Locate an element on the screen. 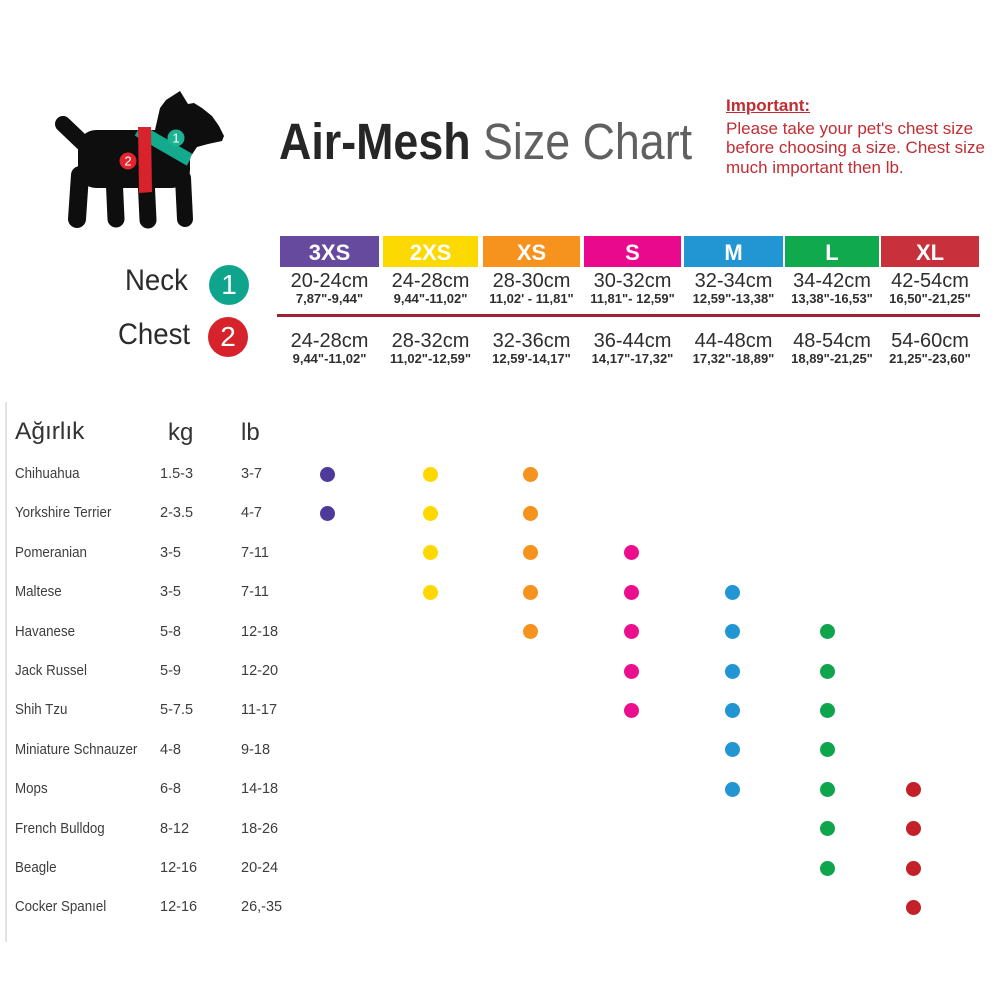 The height and width of the screenshot is (1000, 1000). svg-text: 1 is located at coordinates (175, 138).